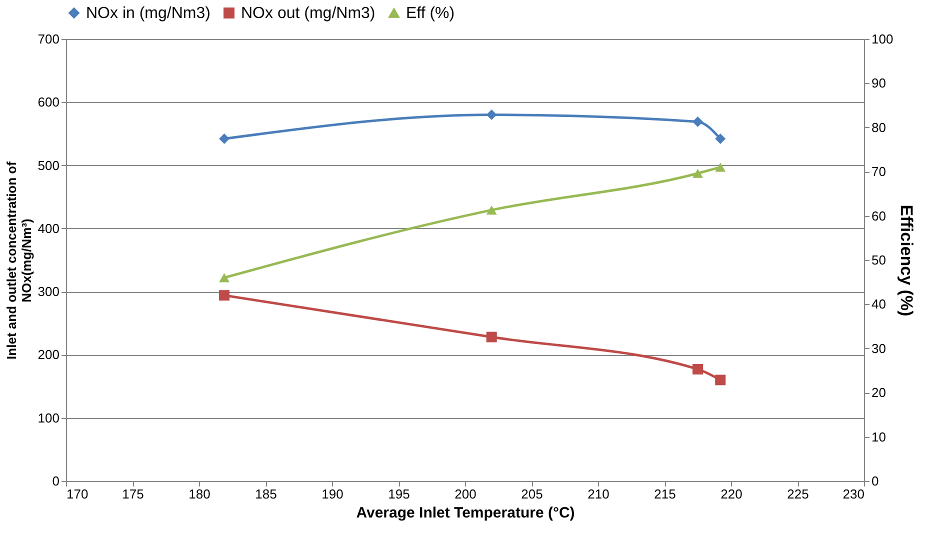  Describe the element at coordinates (599, 494) in the screenshot. I see `x-tick-label: 210` at that location.